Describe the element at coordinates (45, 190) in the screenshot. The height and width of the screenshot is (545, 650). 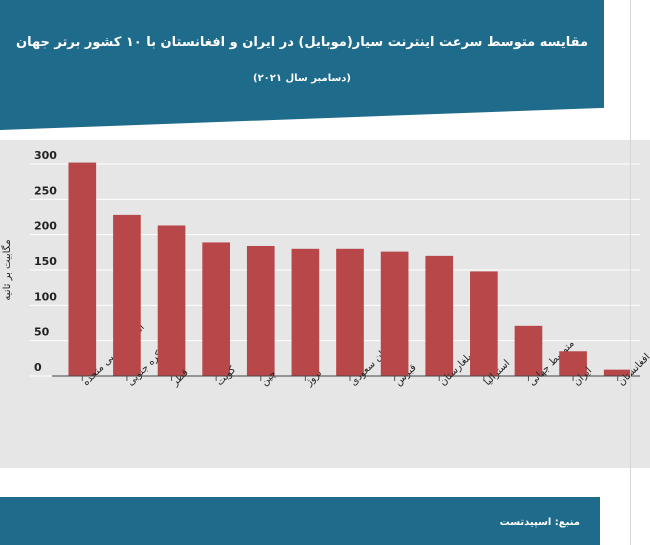
I see `y-tick-label: 250` at that location.